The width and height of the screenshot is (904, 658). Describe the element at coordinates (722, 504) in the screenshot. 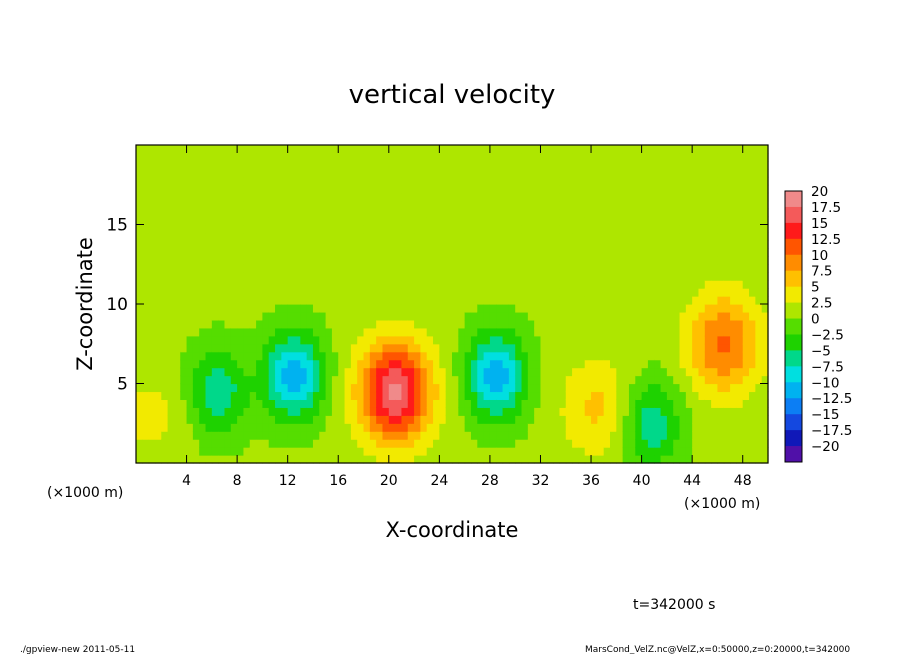

I see `x-unit-label-right: (×1000 m)` at that location.